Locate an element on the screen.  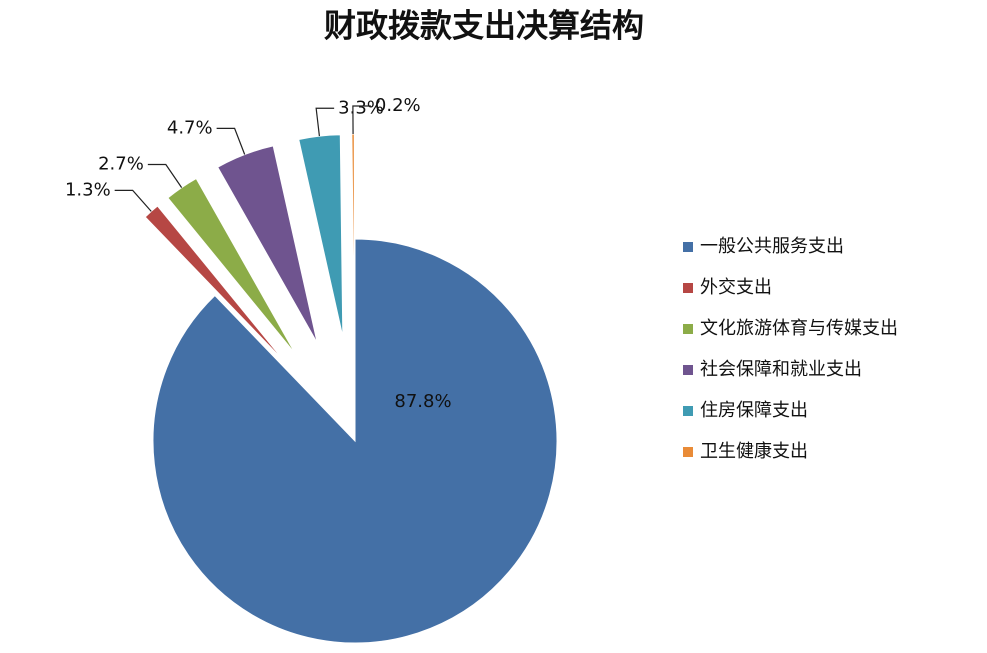
legend-label: 文化旅游体育与传媒支出 is located at coordinates (799, 328).